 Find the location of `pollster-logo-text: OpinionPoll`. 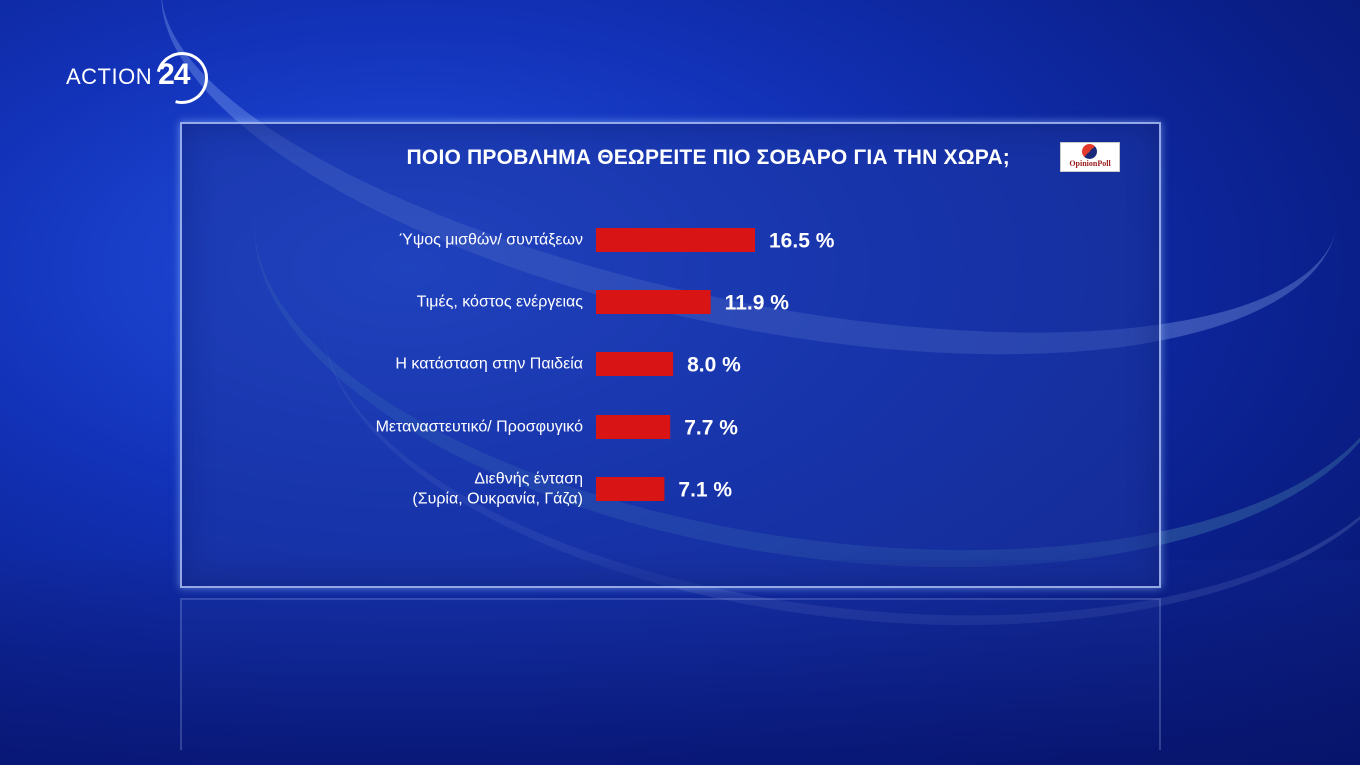

pollster-logo-text: OpinionPoll is located at coordinates (1090, 163).